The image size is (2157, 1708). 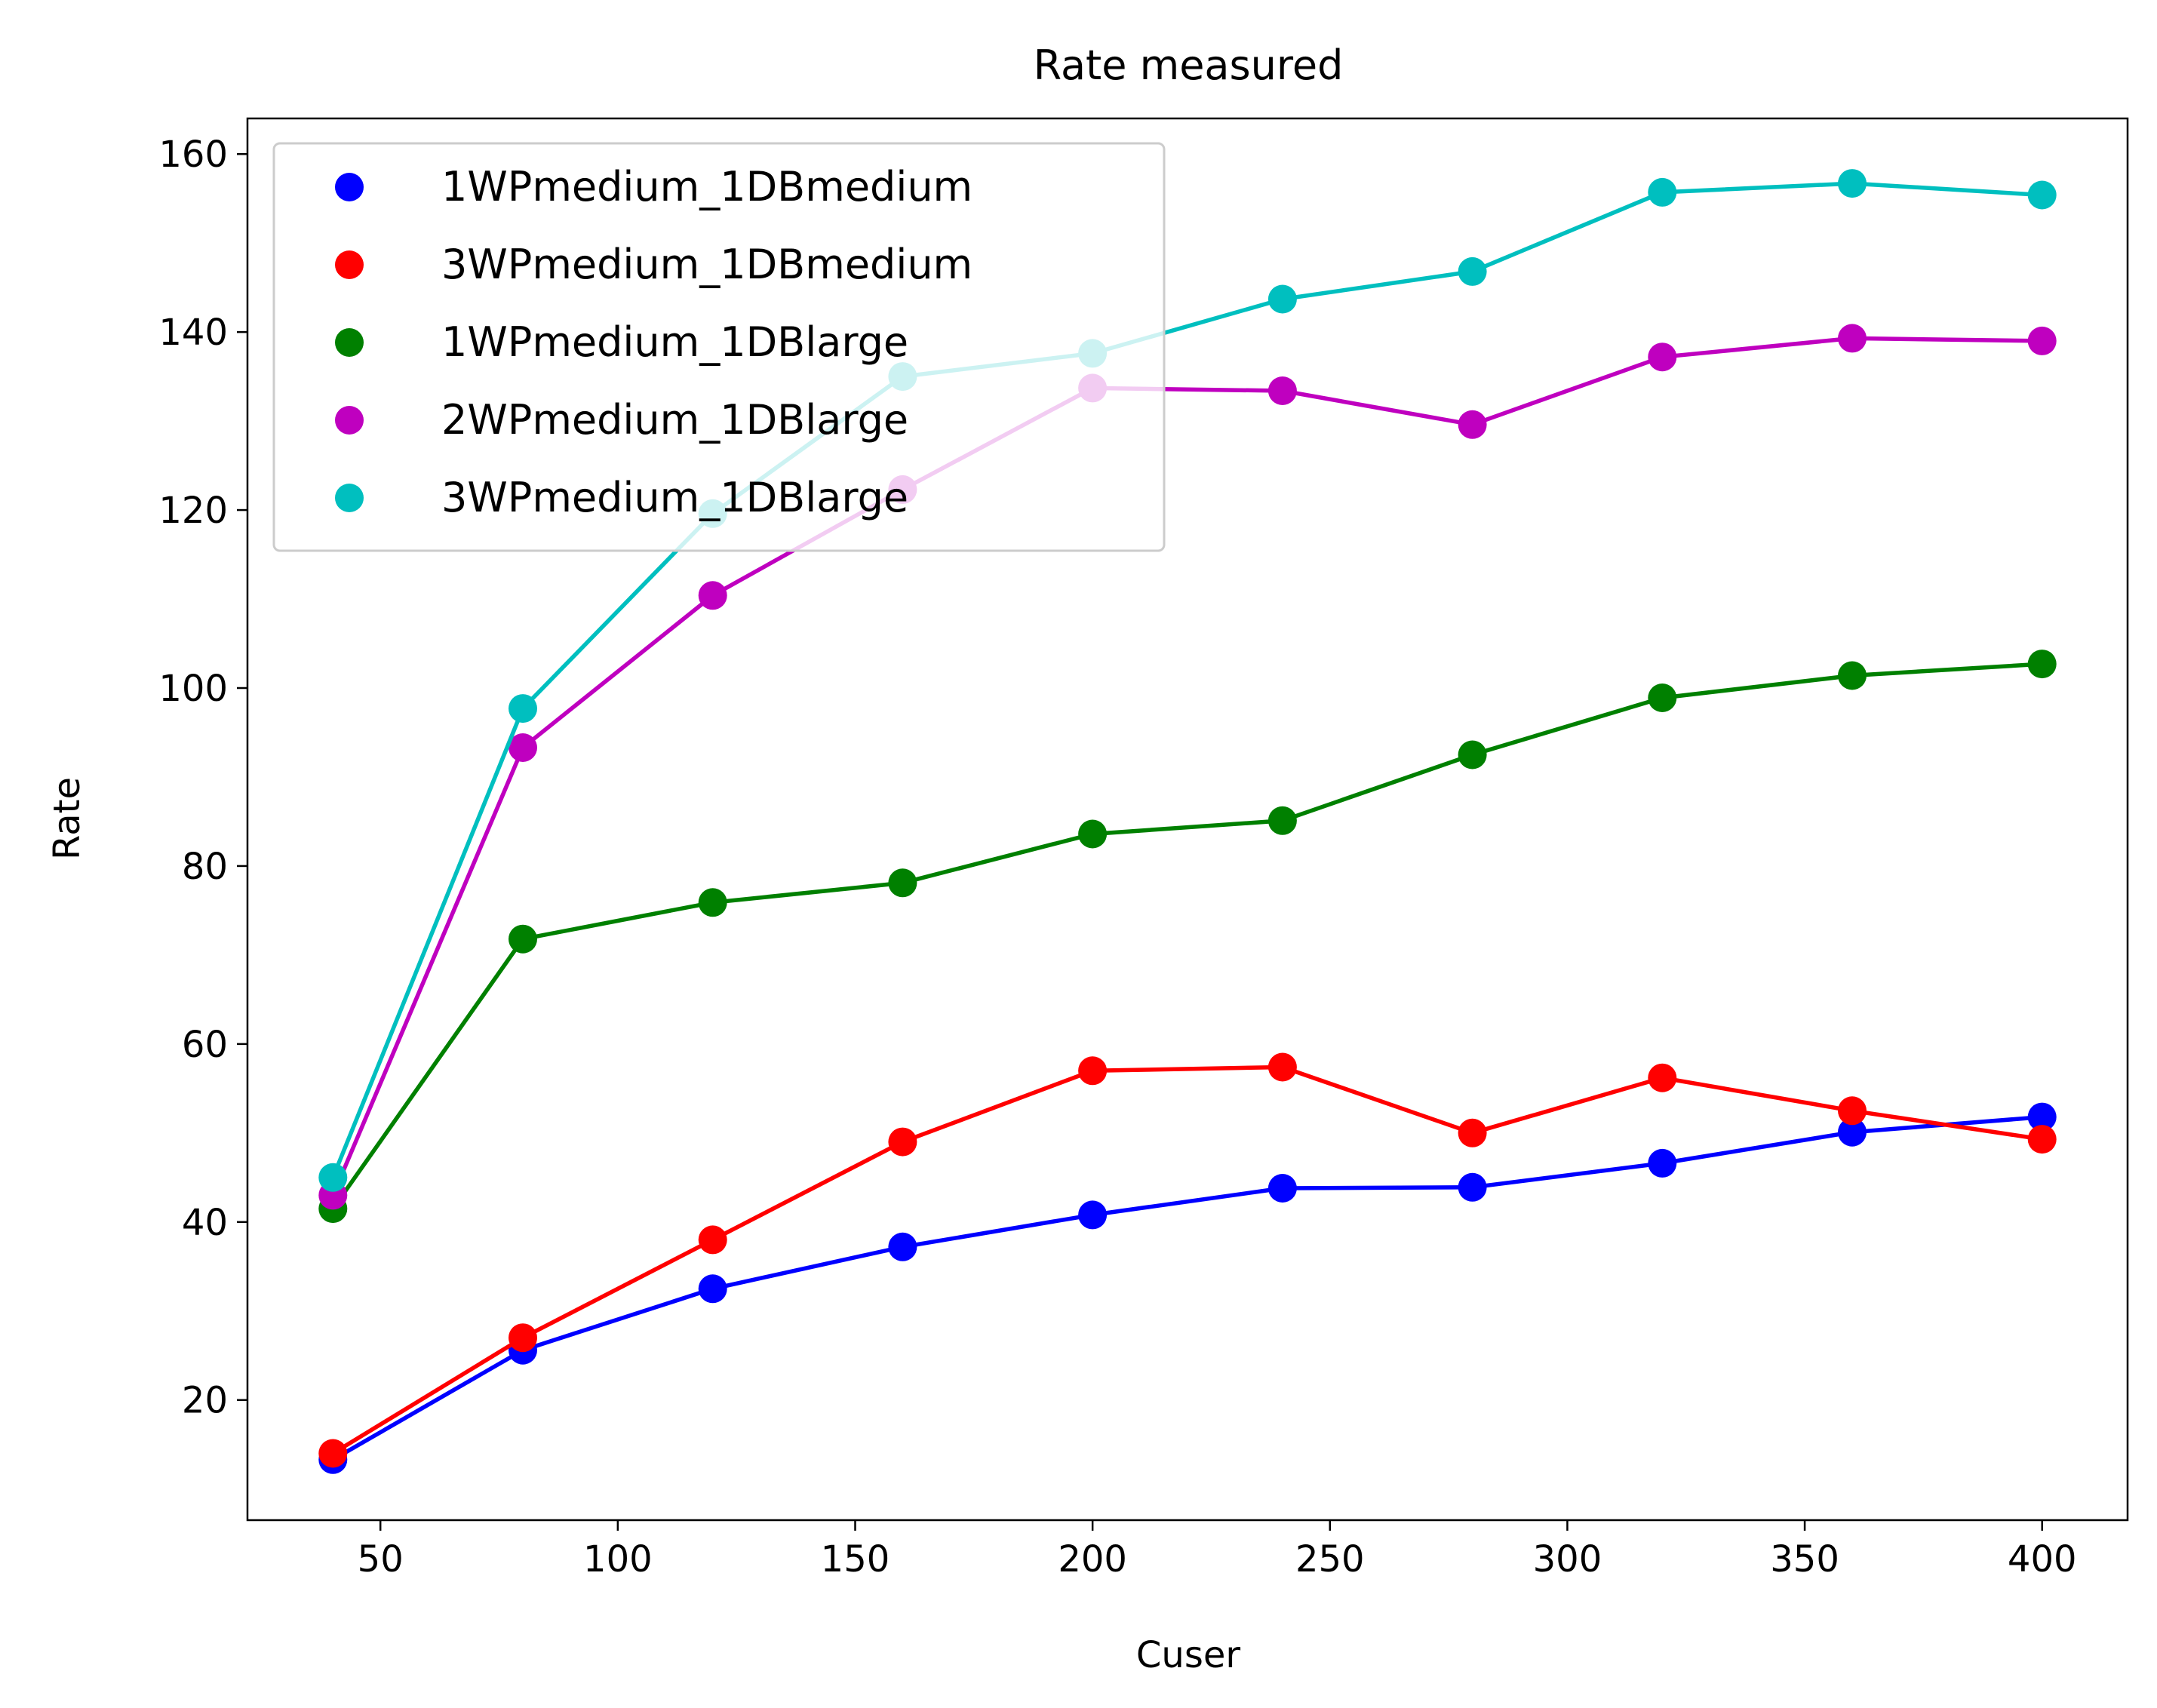 I want to click on legend-label-5: 3WPmedium_1DBlarge, so click(x=674, y=497).